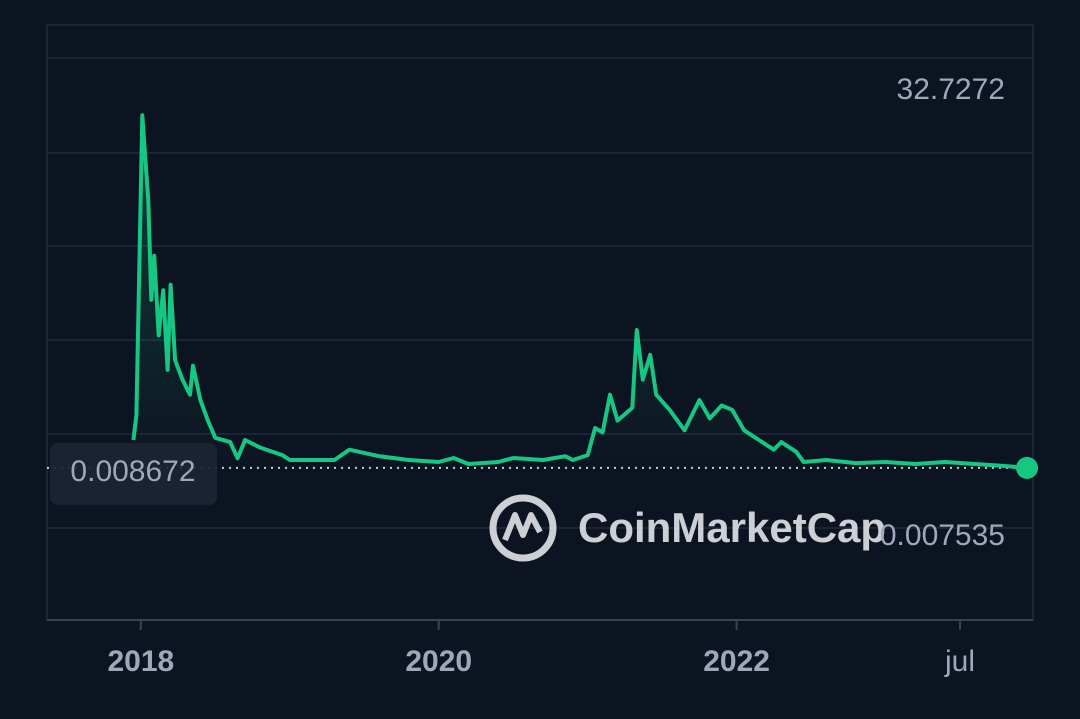 This screenshot has height=719, width=1080. What do you see at coordinates (140, 661) in the screenshot?
I see `x-tick-label: 2018` at bounding box center [140, 661].